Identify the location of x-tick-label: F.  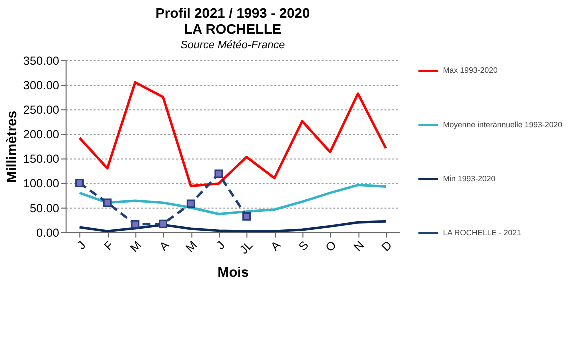
(109, 246).